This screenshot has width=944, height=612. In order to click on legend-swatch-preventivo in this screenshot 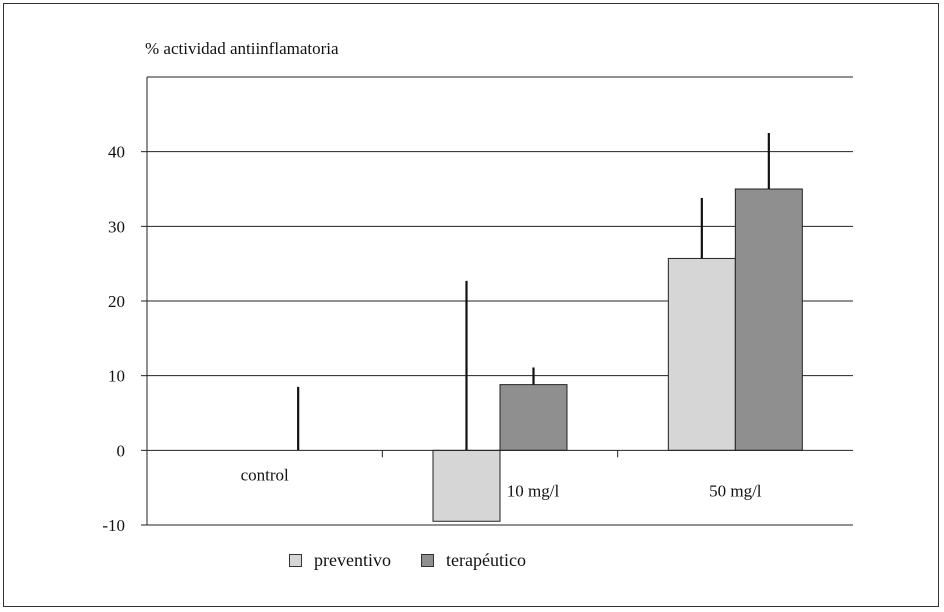, I will do `click(295, 560)`.